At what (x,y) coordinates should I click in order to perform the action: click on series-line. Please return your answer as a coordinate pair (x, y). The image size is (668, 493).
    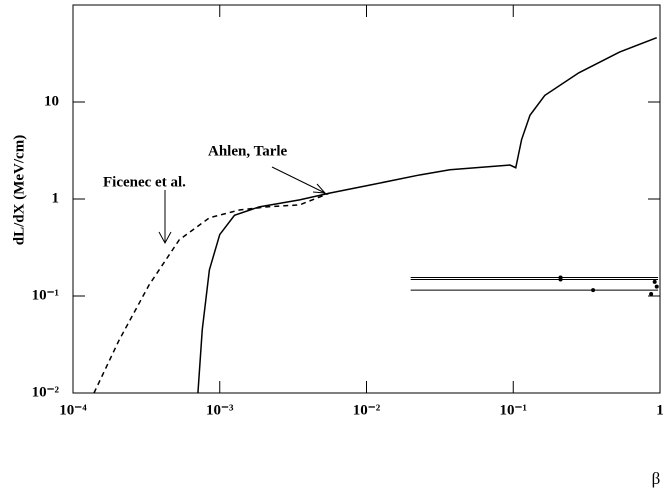
    Looking at the image, I should click on (211, 293).